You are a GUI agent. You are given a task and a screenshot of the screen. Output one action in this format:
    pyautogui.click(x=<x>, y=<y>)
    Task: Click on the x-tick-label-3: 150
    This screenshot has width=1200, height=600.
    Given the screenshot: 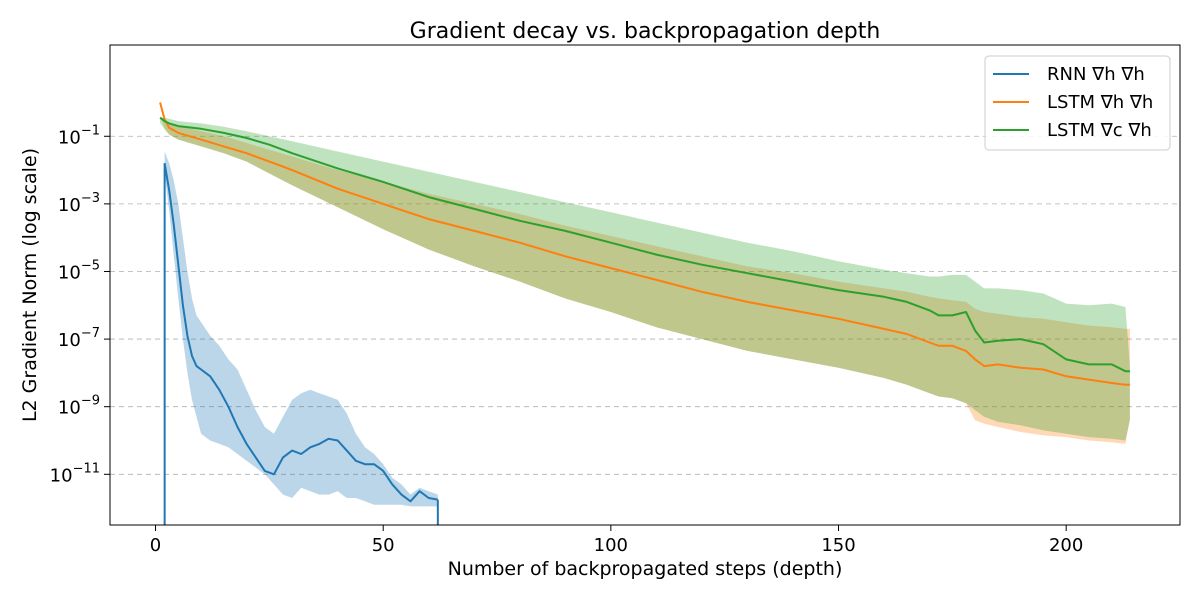 What is the action you would take?
    pyautogui.click(x=838, y=545)
    